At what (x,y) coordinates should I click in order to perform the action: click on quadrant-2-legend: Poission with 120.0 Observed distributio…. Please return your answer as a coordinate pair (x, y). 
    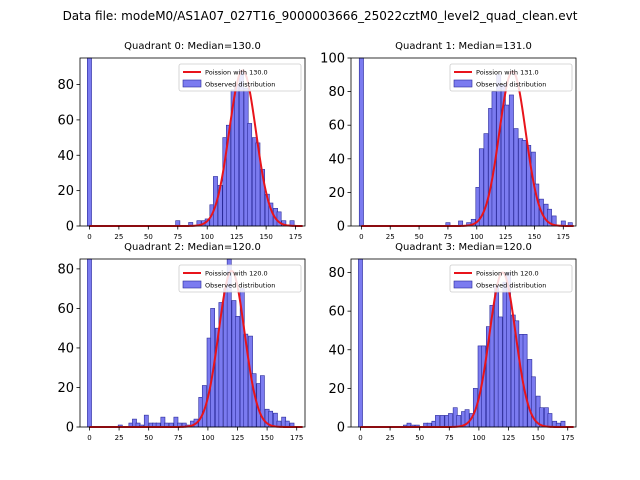
    Looking at the image, I should click on (240, 278).